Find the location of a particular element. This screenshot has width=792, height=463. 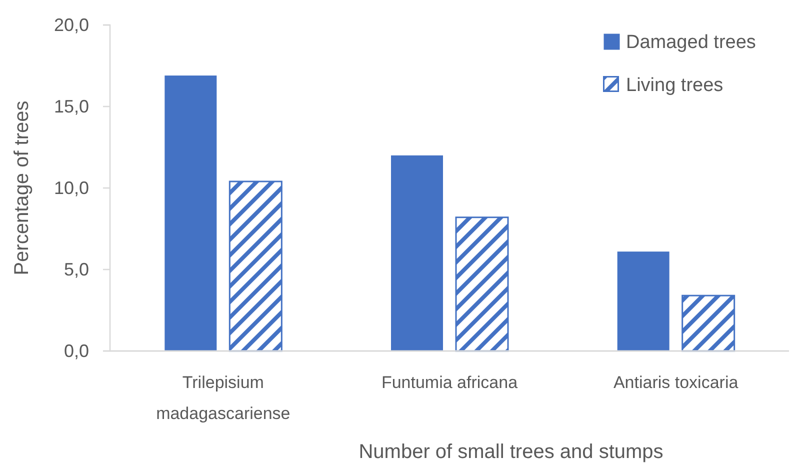

y-tick-label: 5,0 is located at coordinates (76, 269).